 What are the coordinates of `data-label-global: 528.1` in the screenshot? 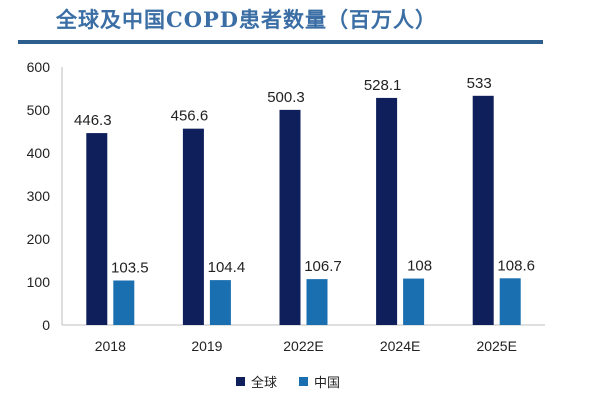 It's located at (383, 85).